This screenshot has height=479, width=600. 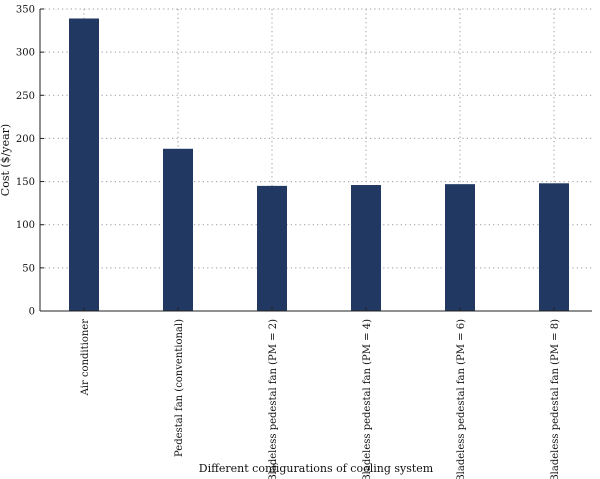 What do you see at coordinates (25, 53) in the screenshot?
I see `y-tick-label-300: 300` at bounding box center [25, 53].